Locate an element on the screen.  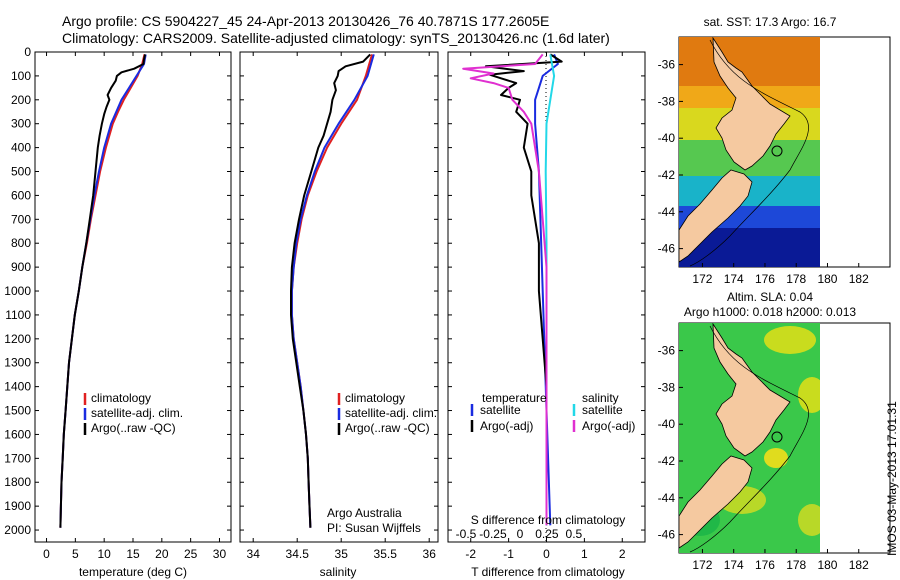
sla-map-title-line1: Altim. SLA: 0.04 is located at coordinates (770, 297).